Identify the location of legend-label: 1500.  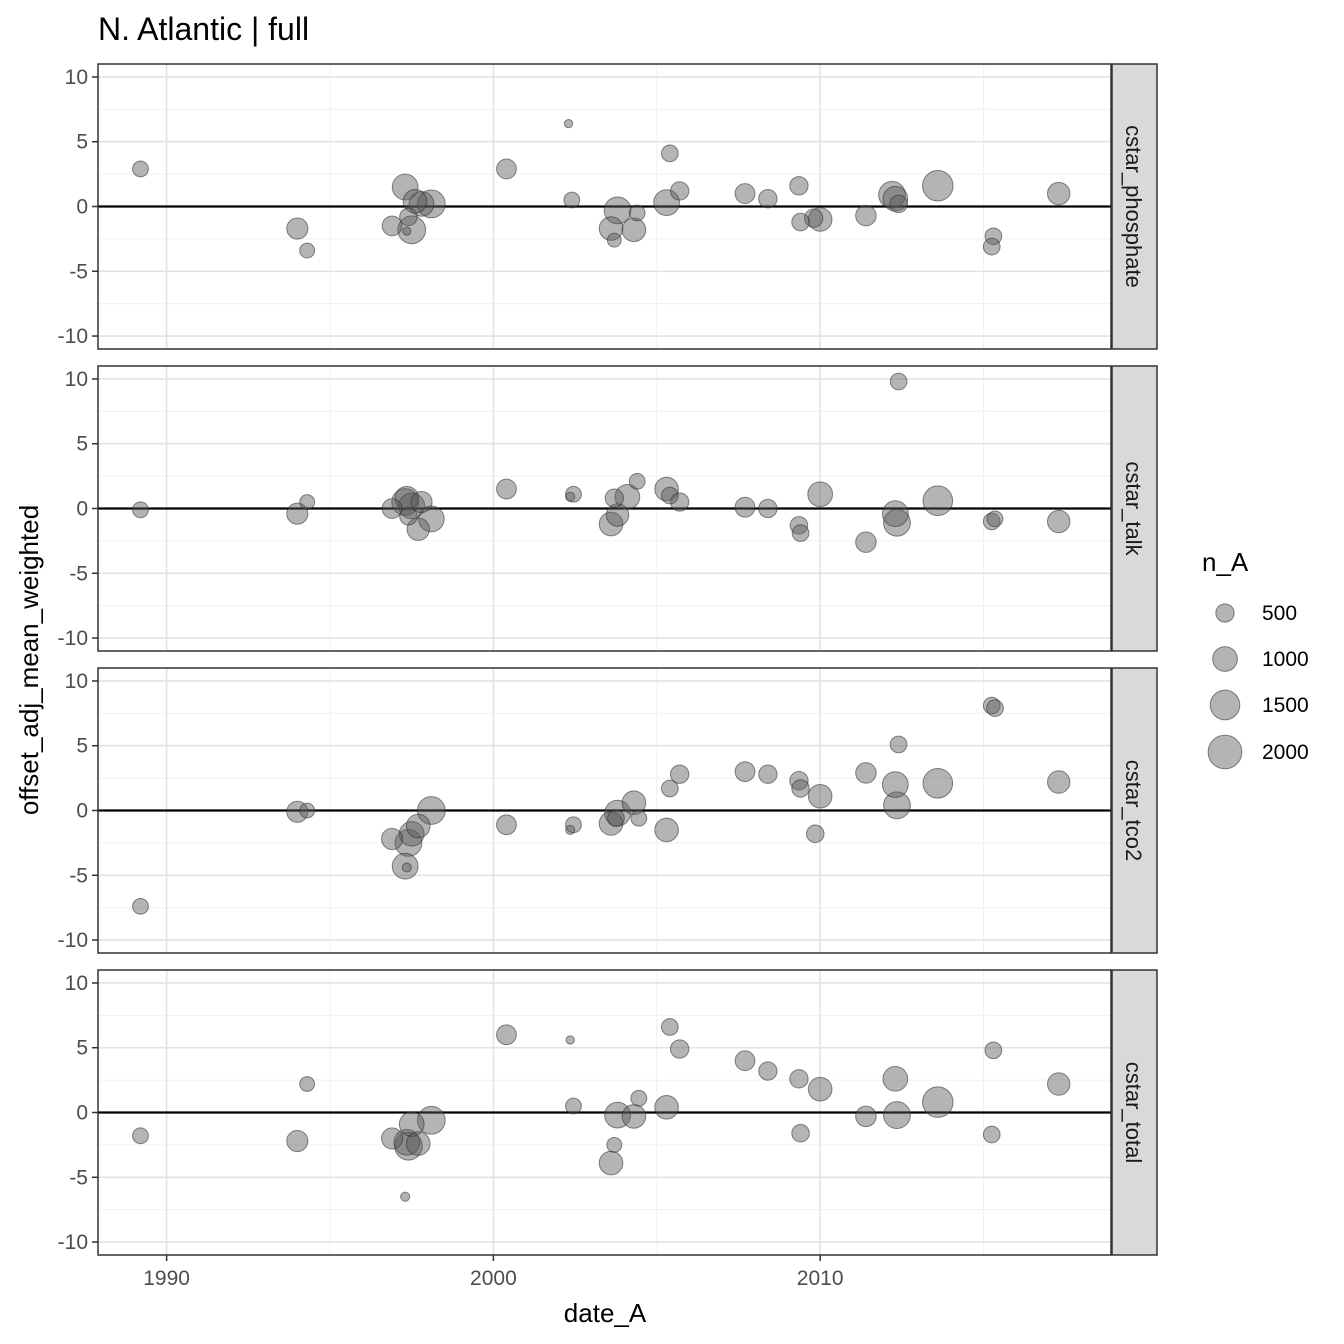
(1285, 705).